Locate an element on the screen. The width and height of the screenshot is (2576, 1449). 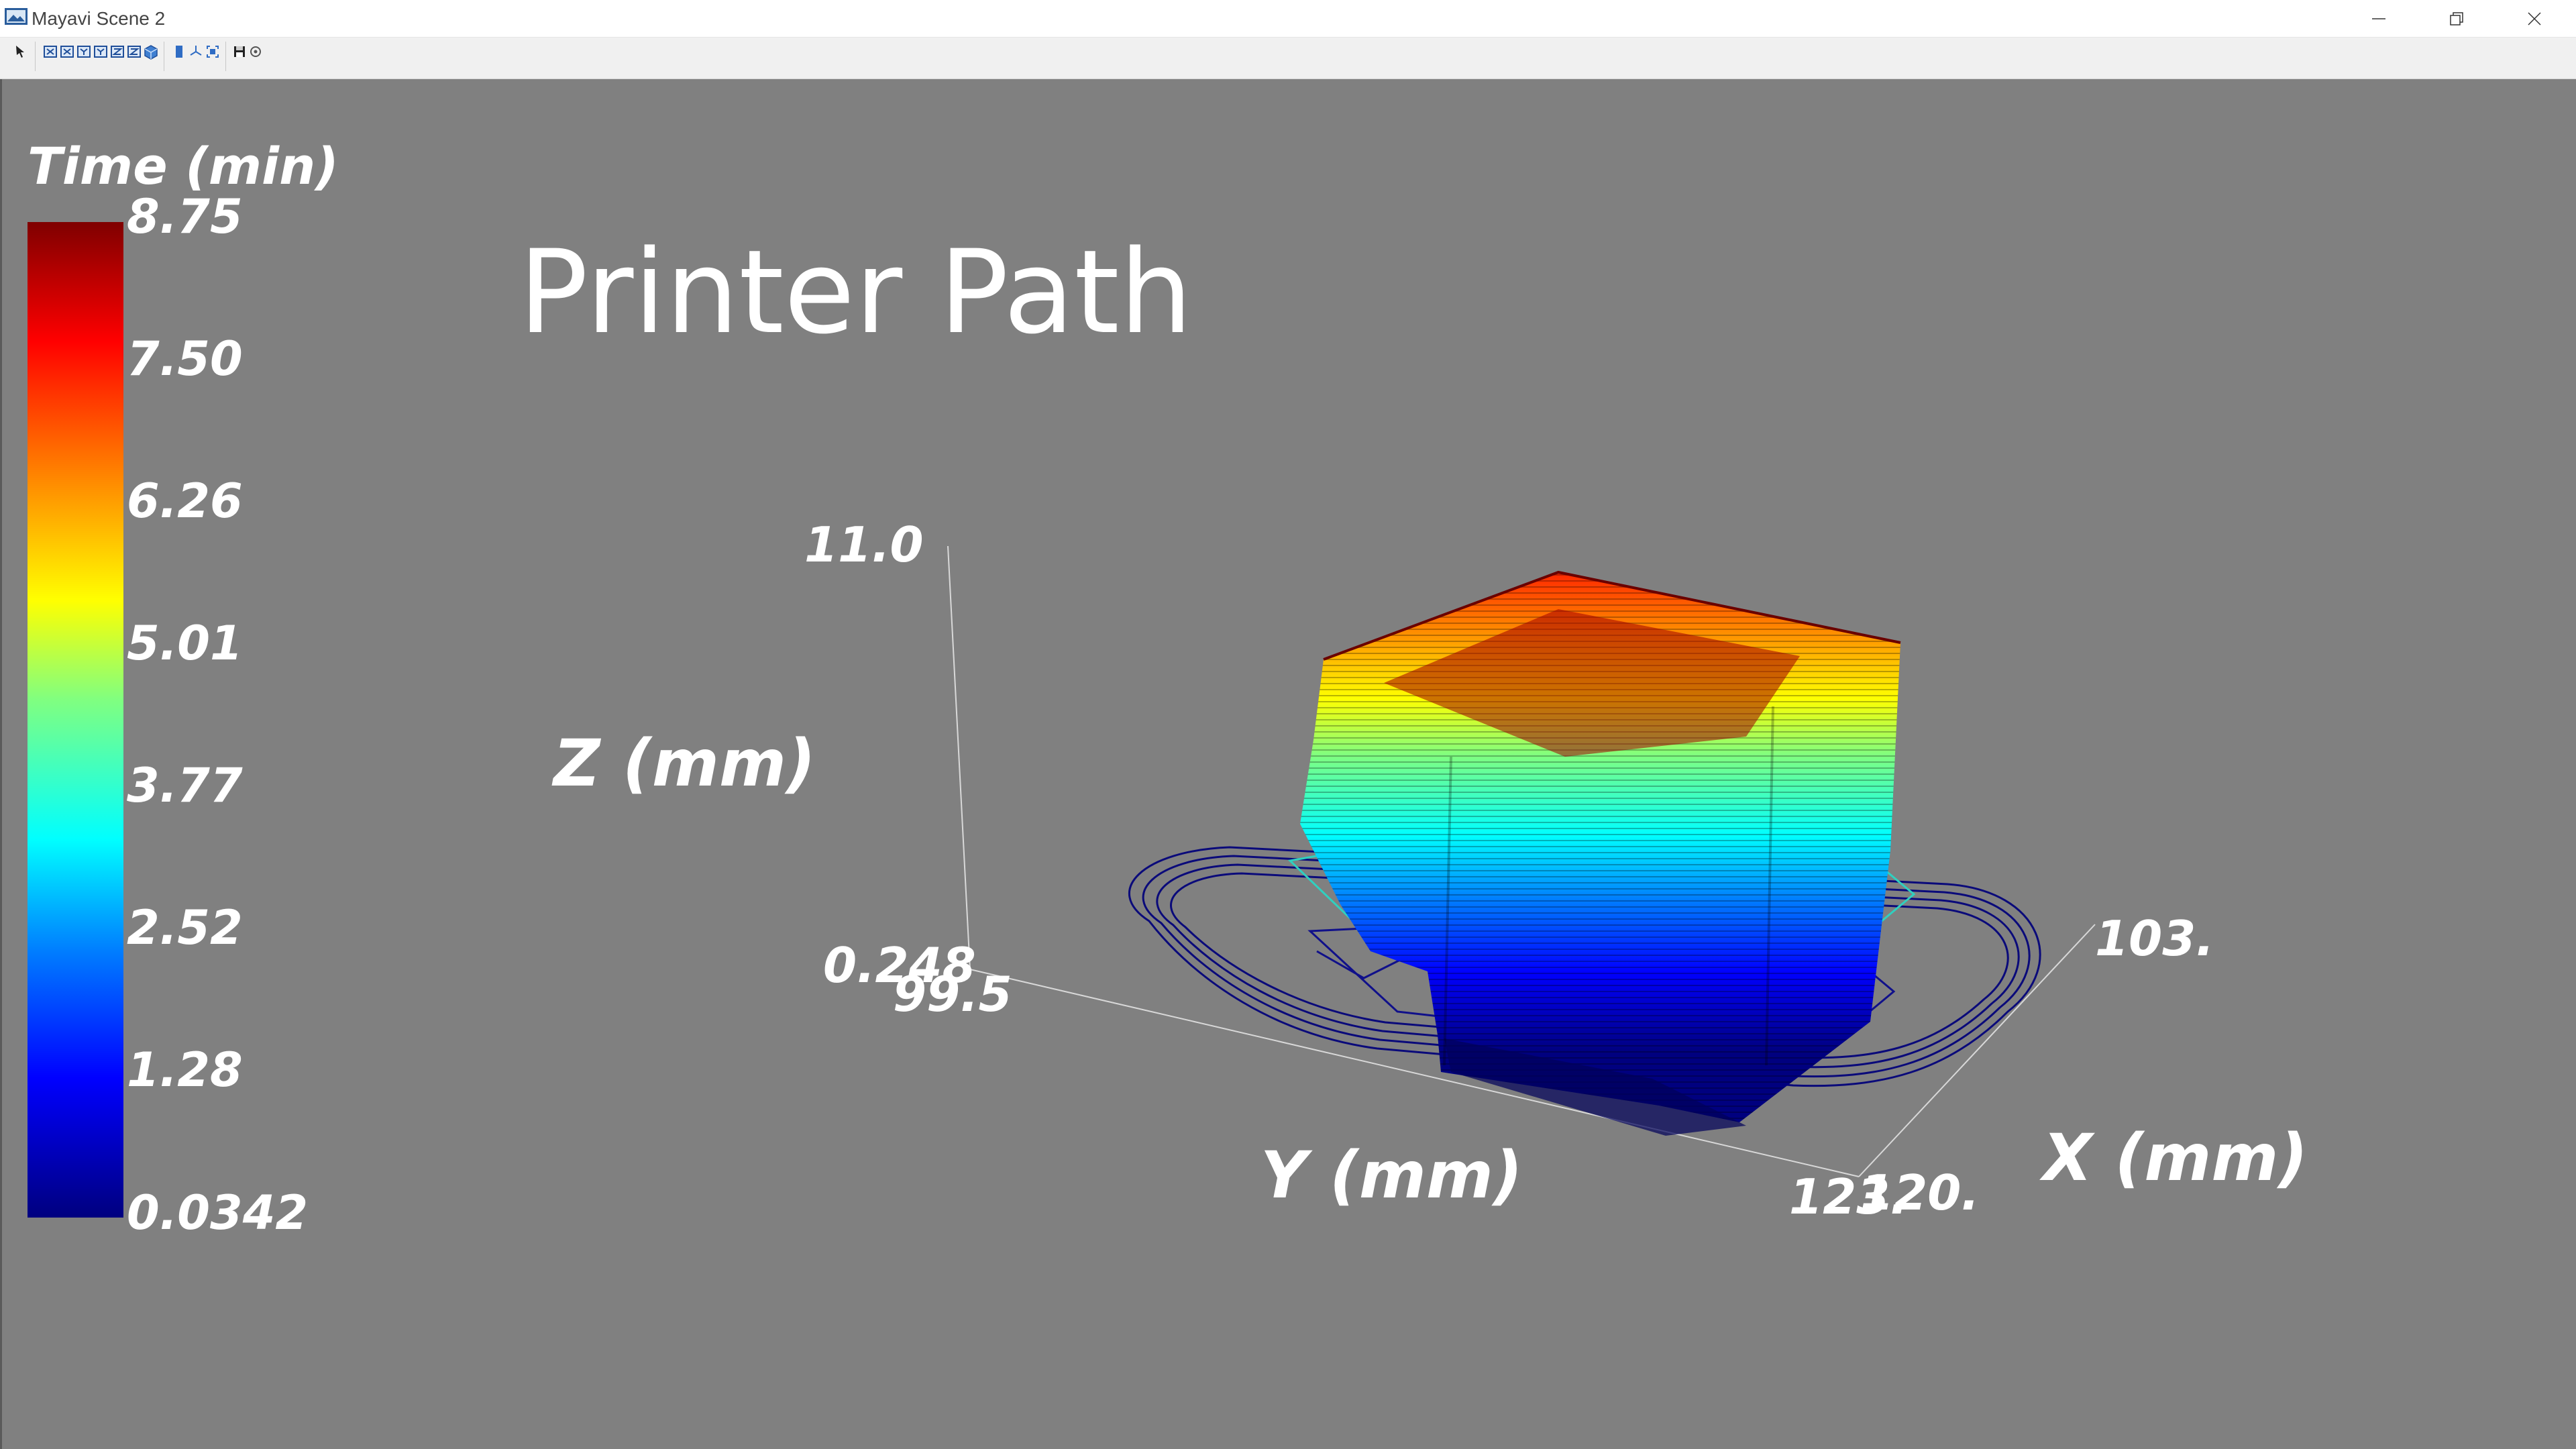
title-bar: Mayavi Scene 2 is located at coordinates (1288, 19).